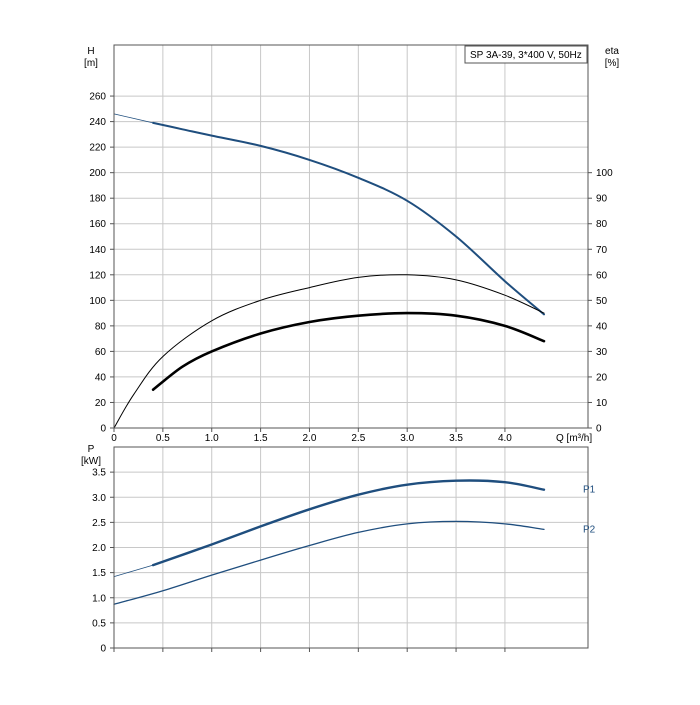 The width and height of the screenshot is (700, 705). Describe the element at coordinates (101, 352) in the screenshot. I see `y-tick-label: 60` at that location.